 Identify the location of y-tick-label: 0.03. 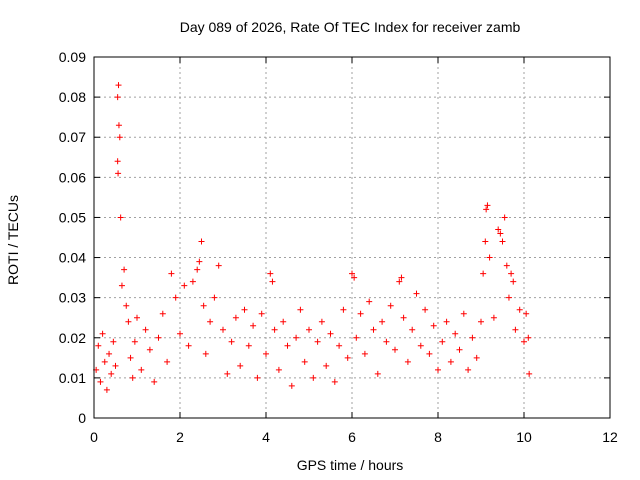
(72, 298).